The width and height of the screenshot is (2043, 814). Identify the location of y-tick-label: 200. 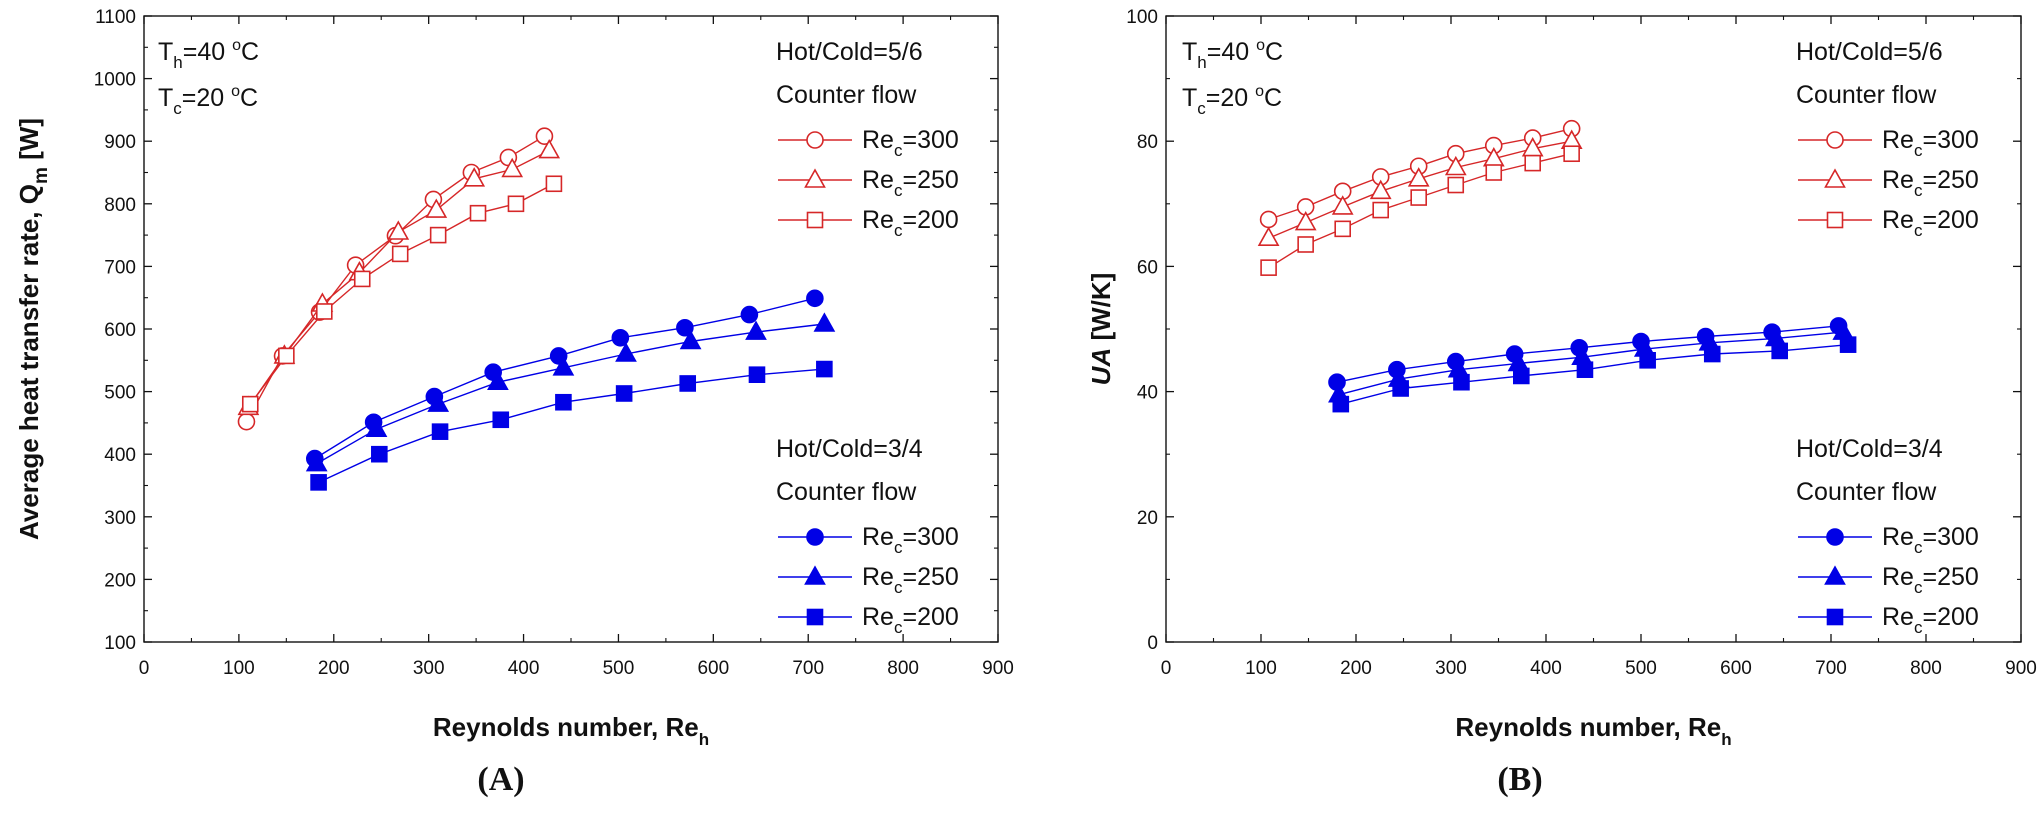
(120, 580).